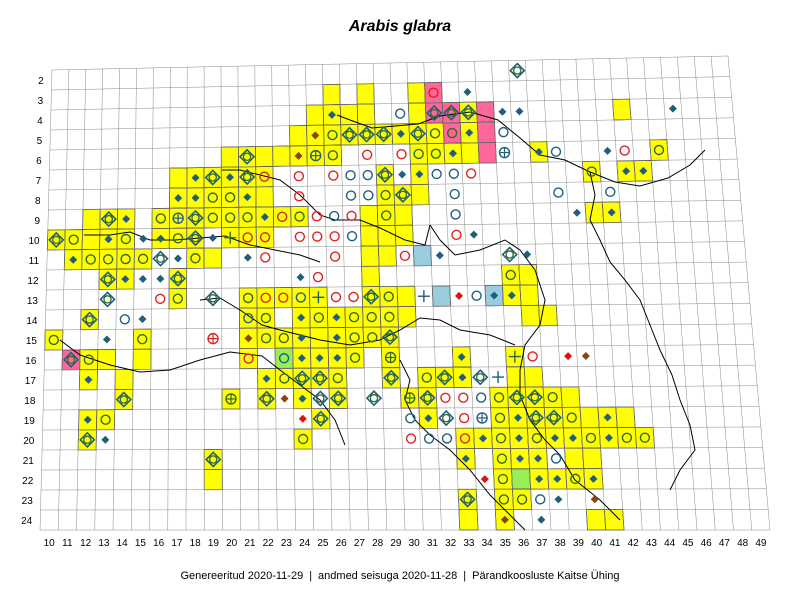 The height and width of the screenshot is (600, 800). Describe the element at coordinates (360, 543) in the screenshot. I see `x-axis-label: 27` at that location.